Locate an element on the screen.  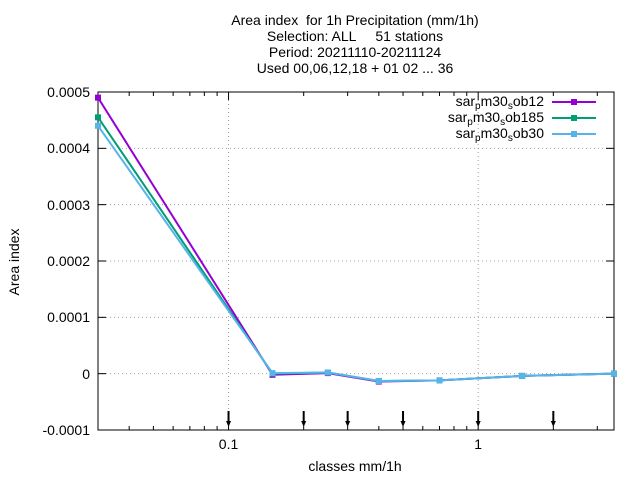
legend-label: sarpm30sob30 is located at coordinates (499, 134).